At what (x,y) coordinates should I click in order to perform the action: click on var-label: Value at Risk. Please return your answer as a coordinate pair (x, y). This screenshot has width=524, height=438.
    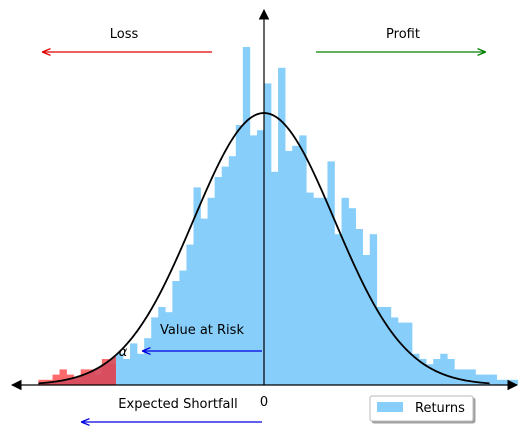
    Looking at the image, I should click on (202, 330).